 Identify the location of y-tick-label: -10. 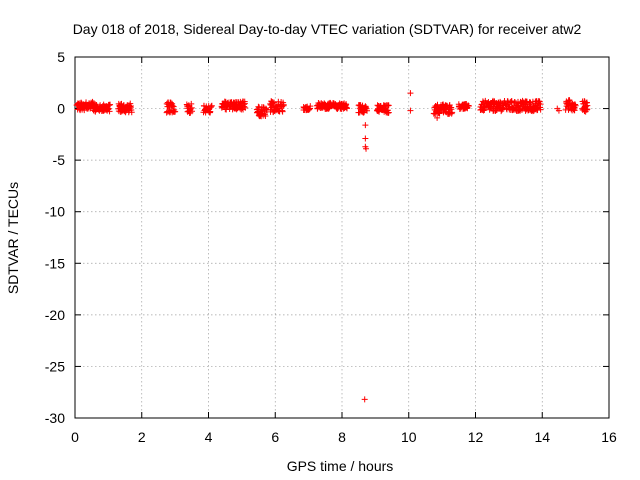
(55, 212).